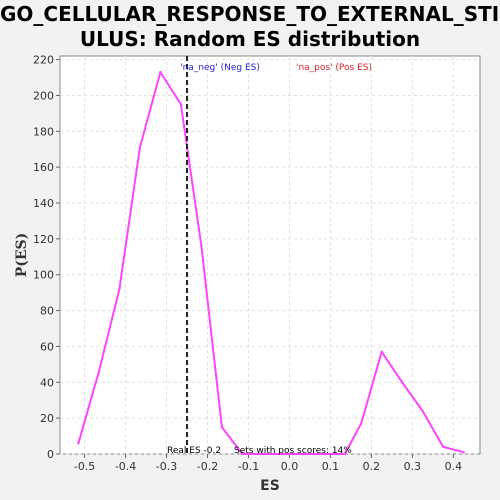 This screenshot has width=500, height=500. I want to click on x-tick-label: 0.4, so click(454, 466).